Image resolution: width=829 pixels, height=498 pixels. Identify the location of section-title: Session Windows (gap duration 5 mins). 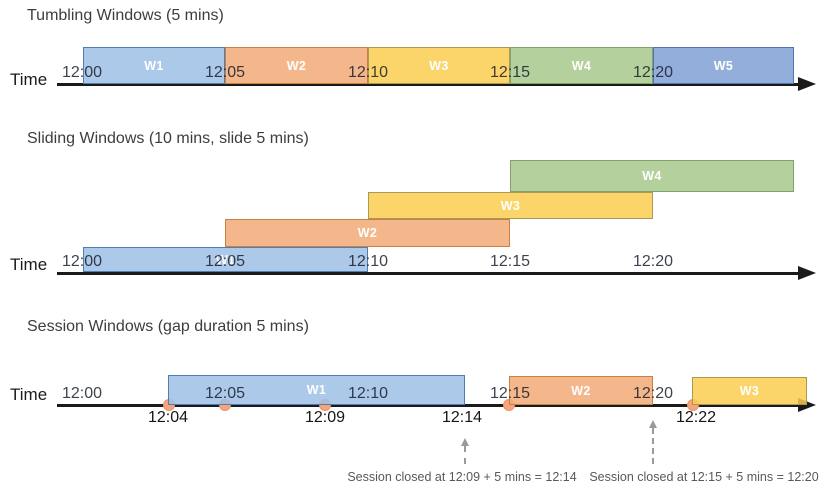
(168, 326).